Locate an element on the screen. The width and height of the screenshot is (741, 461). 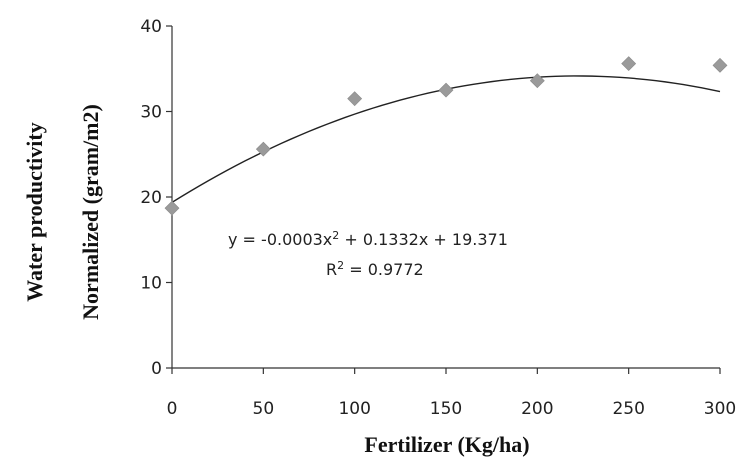
x-tick-label: 50 is located at coordinates (264, 409).